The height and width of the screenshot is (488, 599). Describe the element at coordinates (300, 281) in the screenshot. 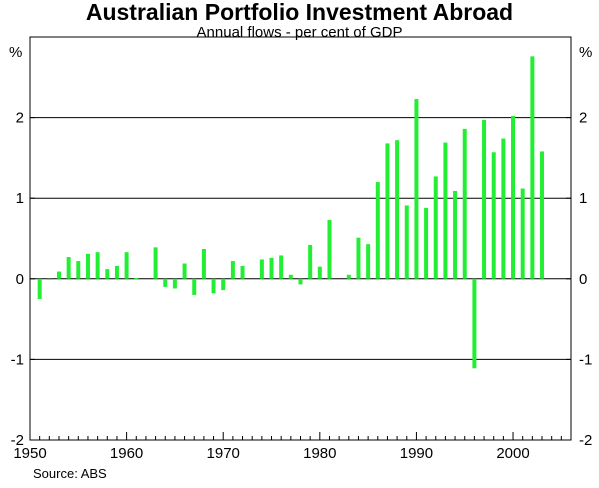

I see `bar-1978` at that location.